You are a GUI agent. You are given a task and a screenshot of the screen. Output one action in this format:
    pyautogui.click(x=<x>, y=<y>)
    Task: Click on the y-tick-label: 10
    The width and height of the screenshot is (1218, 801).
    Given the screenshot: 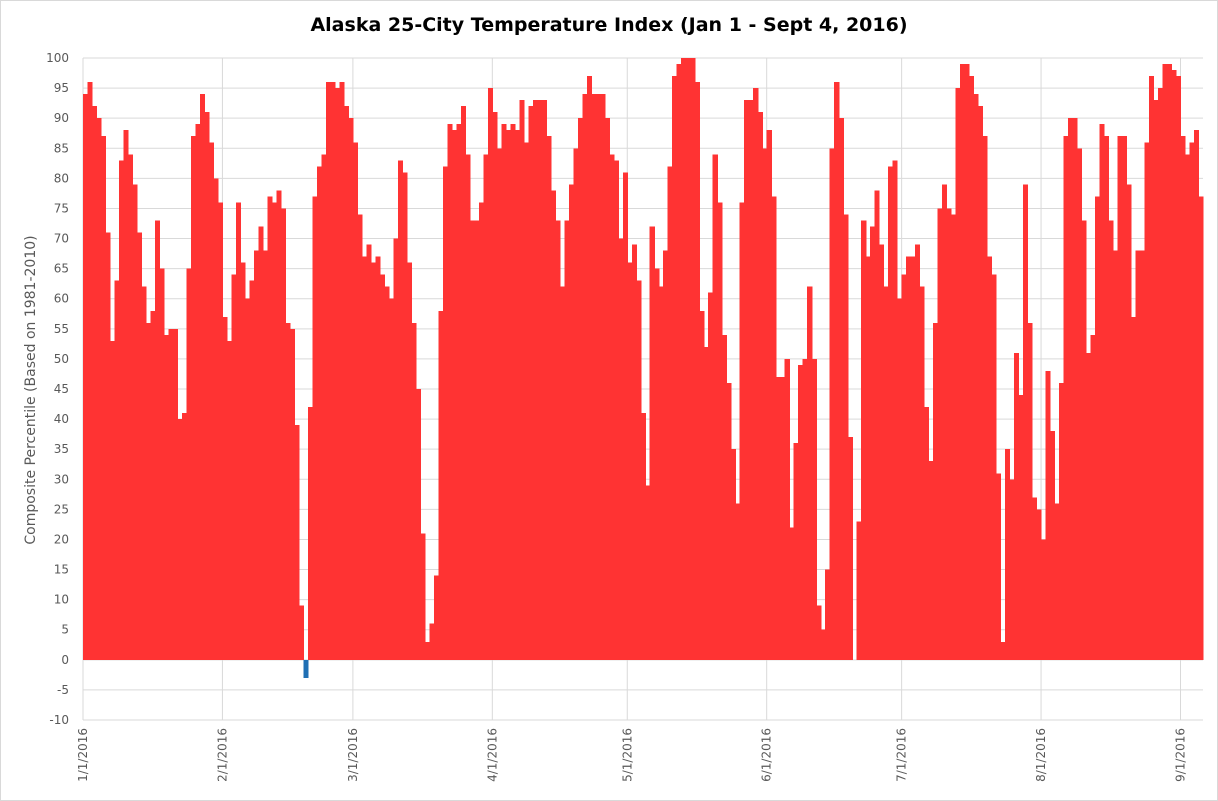 What is the action you would take?
    pyautogui.click(x=61, y=600)
    